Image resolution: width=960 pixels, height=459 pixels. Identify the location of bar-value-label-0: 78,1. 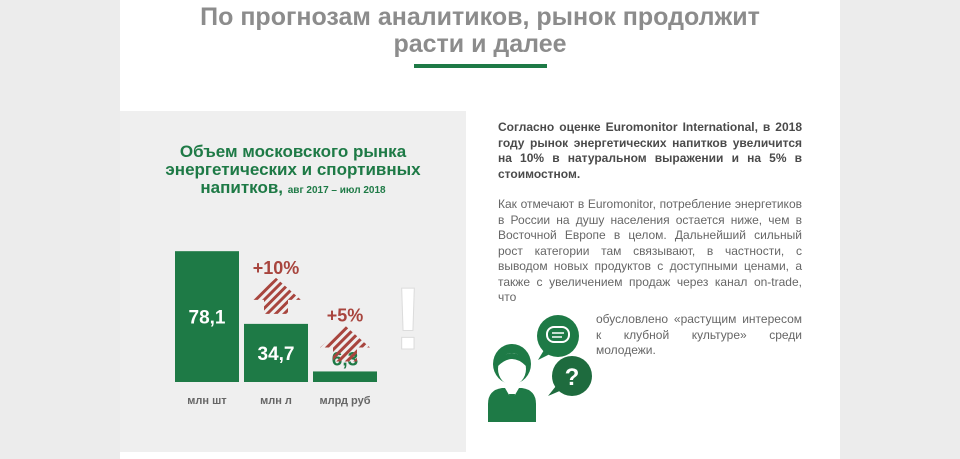
(207, 318).